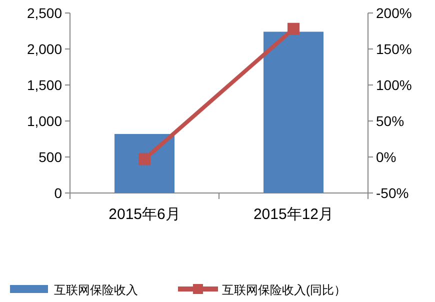 This screenshot has height=302, width=435. I want to click on y2-tick-label: 100%, so click(394, 85).